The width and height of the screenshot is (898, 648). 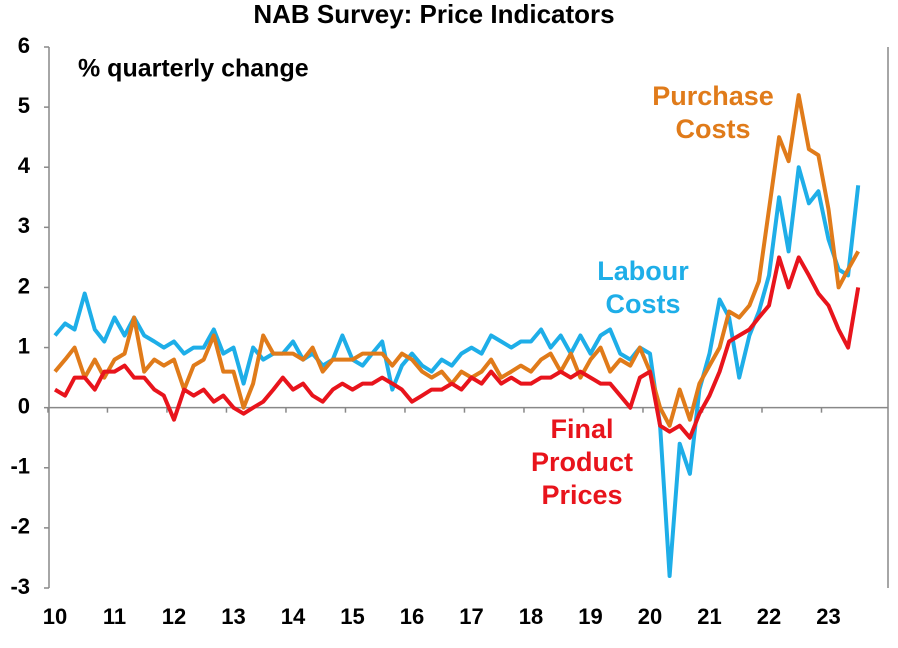 What do you see at coordinates (412, 616) in the screenshot?
I see `x-tick-label: 16` at bounding box center [412, 616].